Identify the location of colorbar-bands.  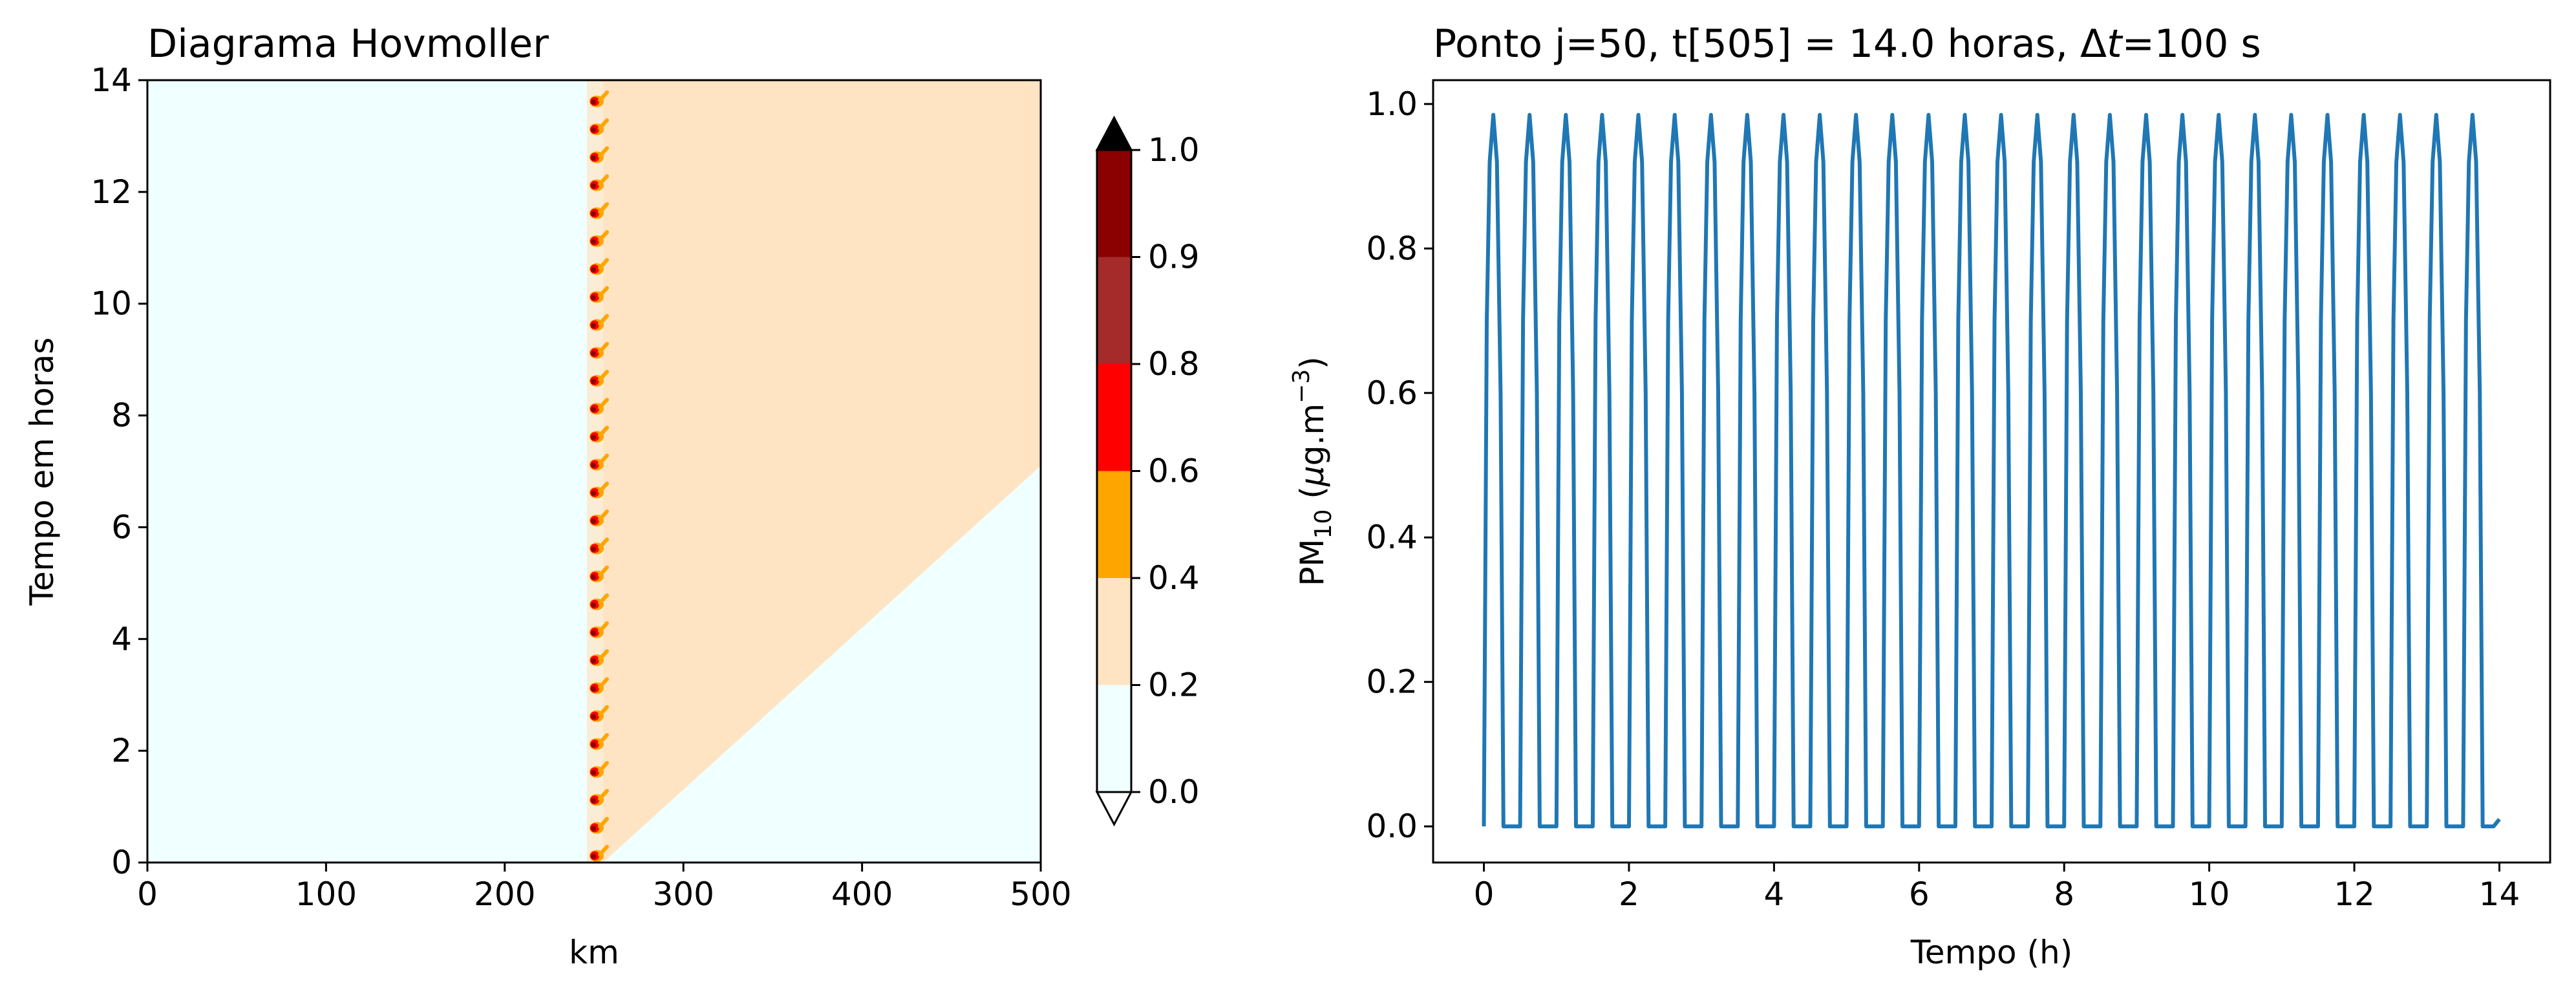
(1114, 471).